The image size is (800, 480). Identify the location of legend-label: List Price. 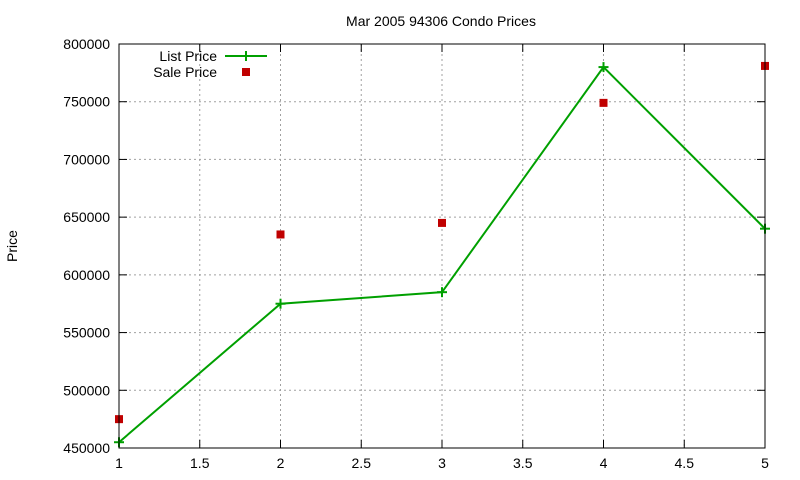
(188, 56).